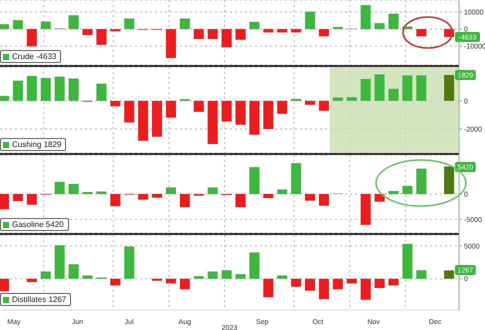 This screenshot has width=485, height=330. I want to click on legend-label: Distillates 1267, so click(39, 299).